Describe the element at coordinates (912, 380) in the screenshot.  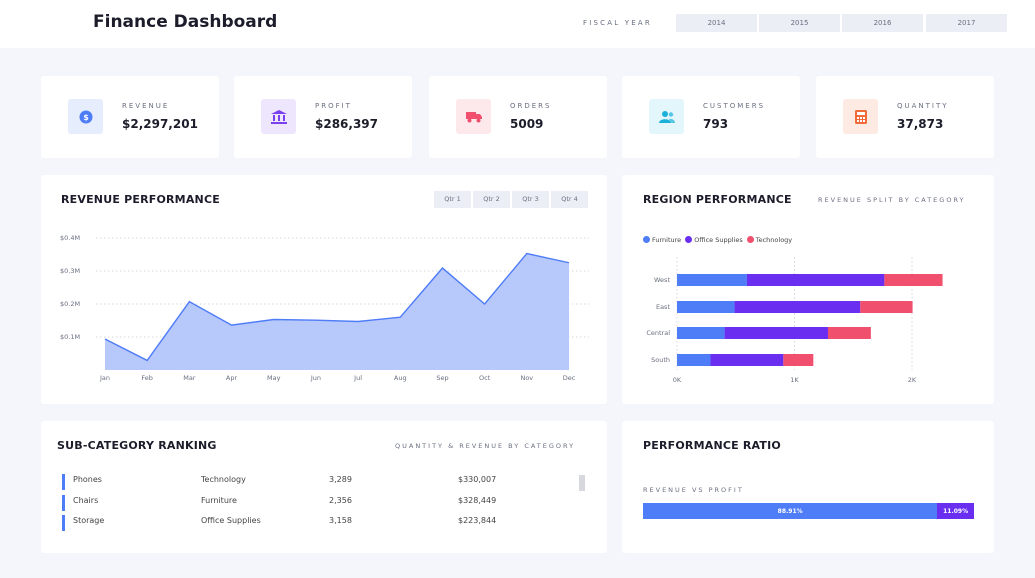
I see `x-tick-label: 2K` at that location.